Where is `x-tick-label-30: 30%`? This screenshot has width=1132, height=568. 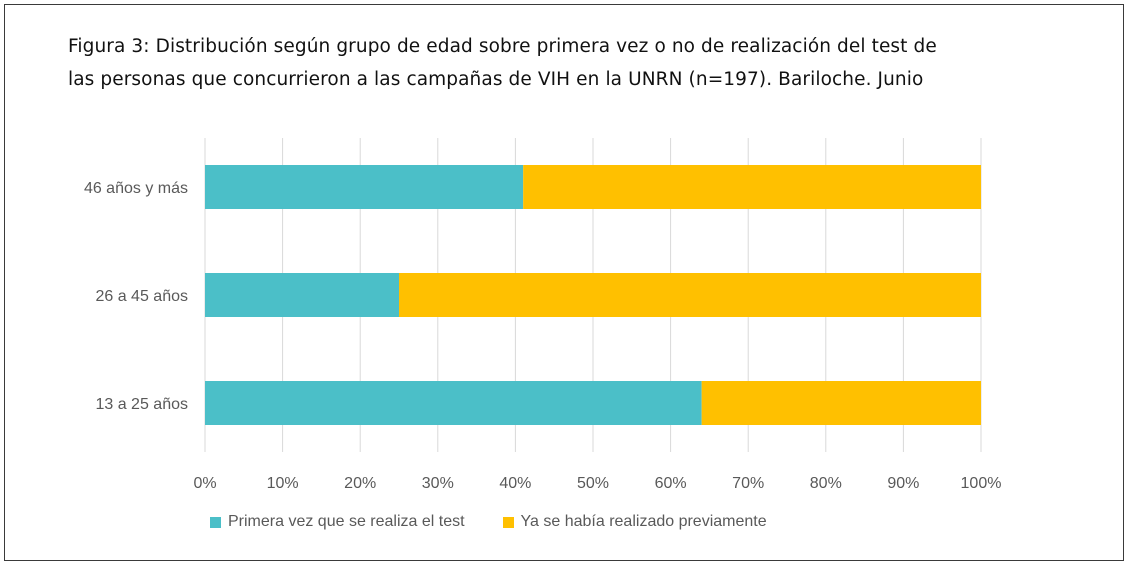
x-tick-label-30: 30% is located at coordinates (438, 483).